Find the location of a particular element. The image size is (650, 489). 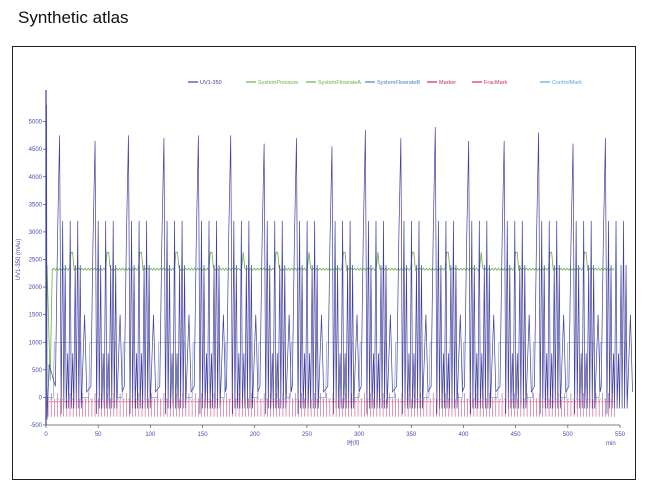

x-tick-label: 200 is located at coordinates (255, 435).